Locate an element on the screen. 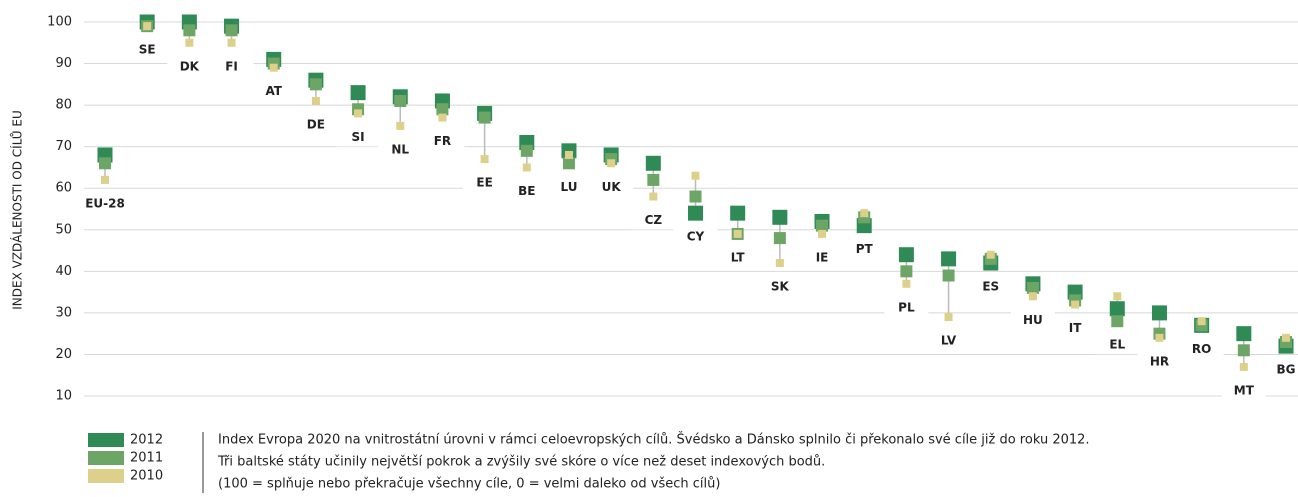  category-label: IE is located at coordinates (822, 257).